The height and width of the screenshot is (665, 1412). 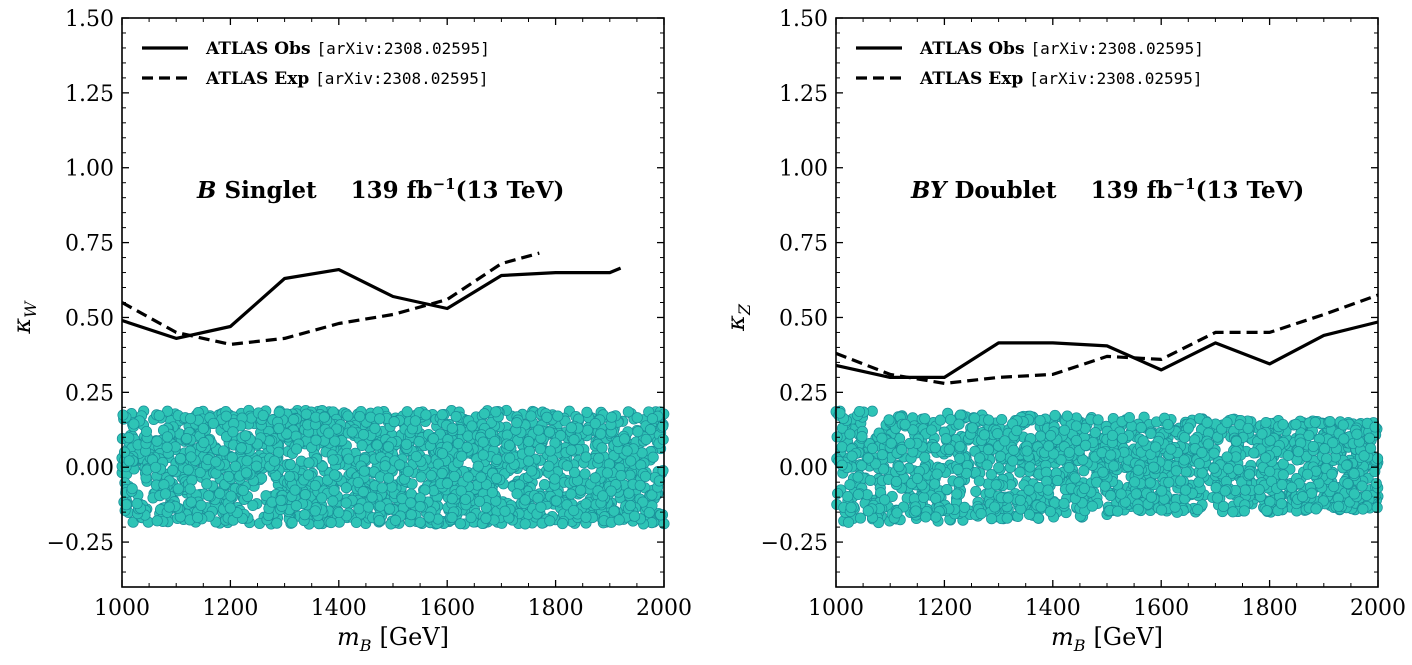 What do you see at coordinates (347, 79) in the screenshot?
I see `legend-exp-label-left: ATLAS Exp [arXiv:2308.02595]` at bounding box center [347, 79].